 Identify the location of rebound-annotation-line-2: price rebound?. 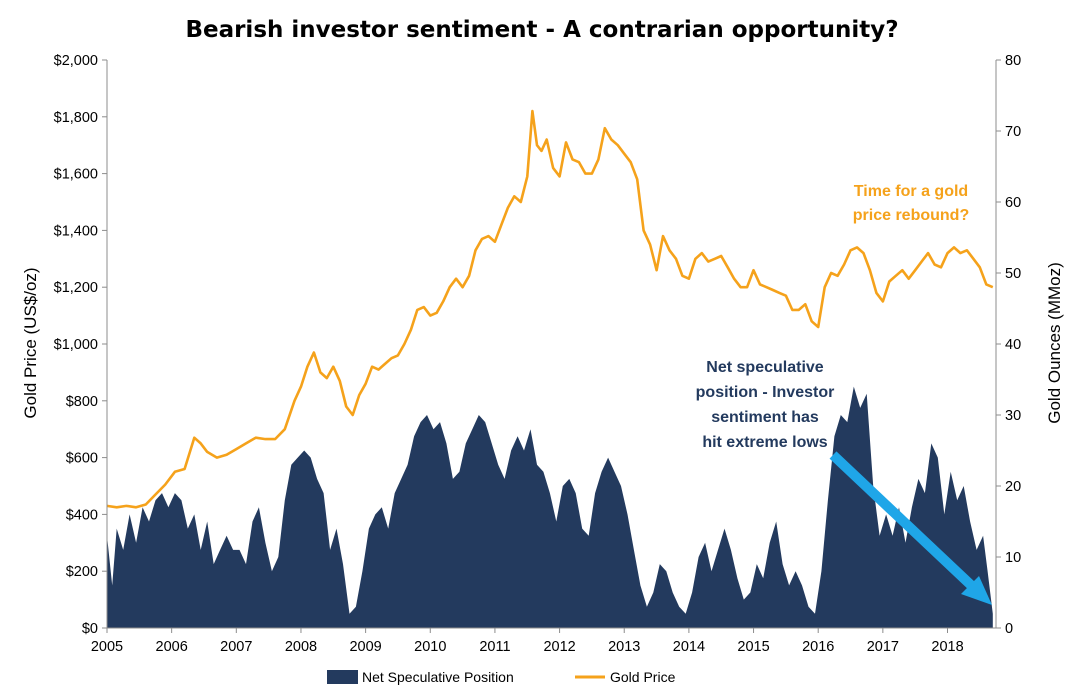
(911, 215).